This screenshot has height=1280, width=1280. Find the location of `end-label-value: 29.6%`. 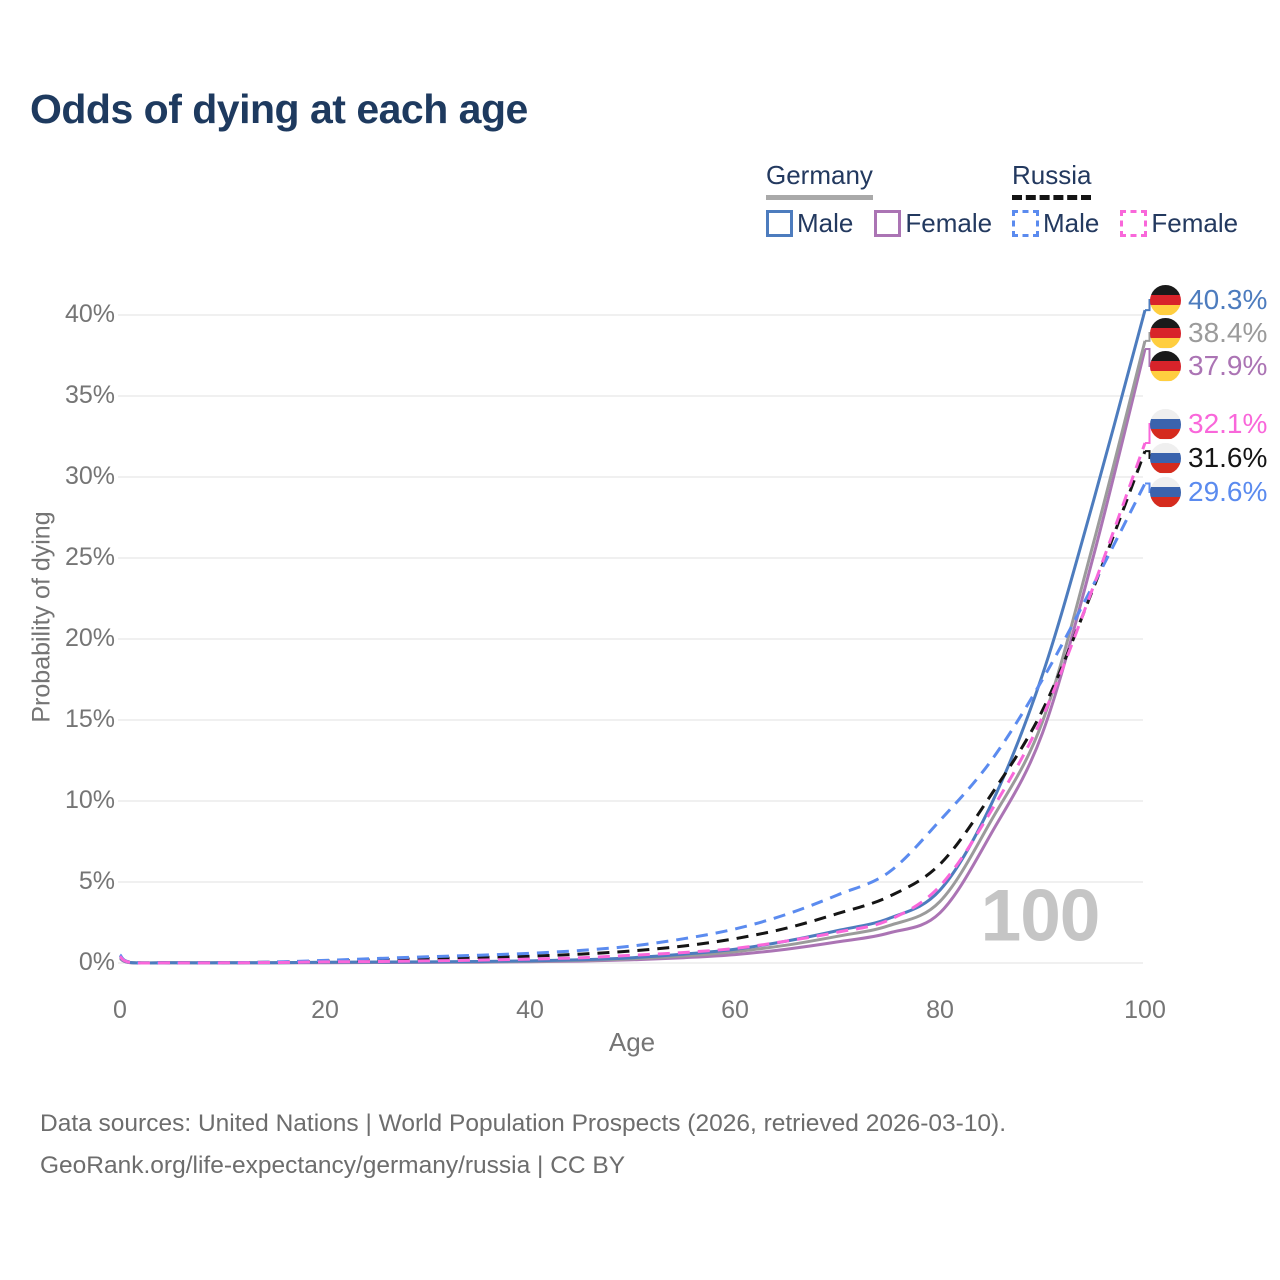

end-label-value: 29.6% is located at coordinates (1228, 491).